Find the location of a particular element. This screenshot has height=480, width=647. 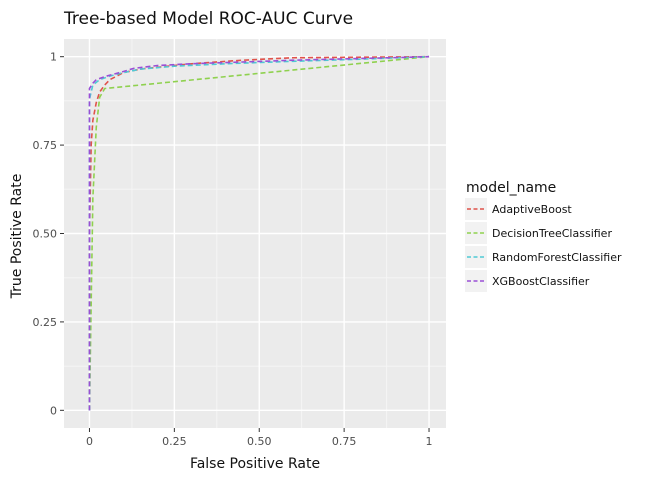

x-tick-label: 0.75 is located at coordinates (344, 441).